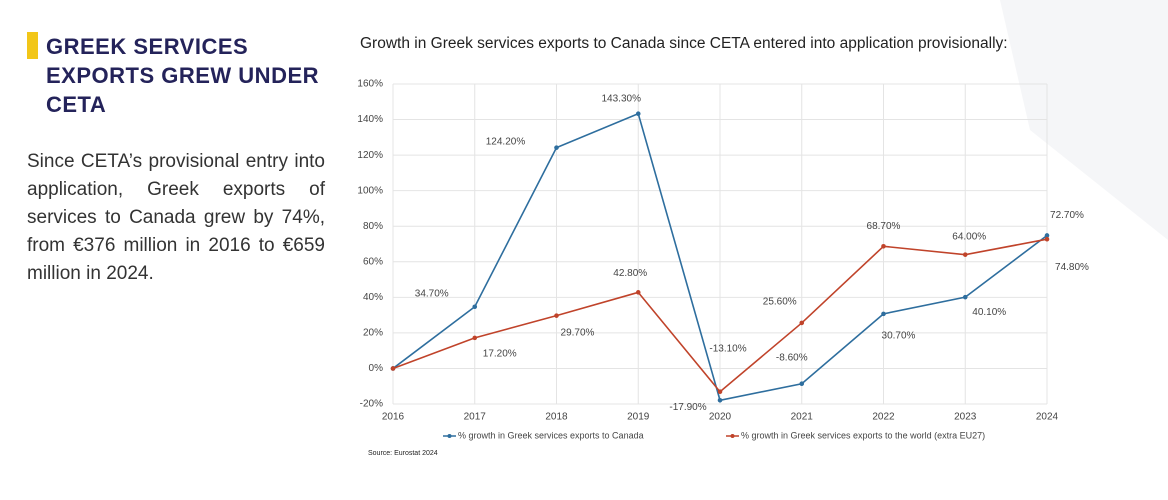 The width and height of the screenshot is (1168, 500). I want to click on x-tick-label: 2021, so click(802, 417).